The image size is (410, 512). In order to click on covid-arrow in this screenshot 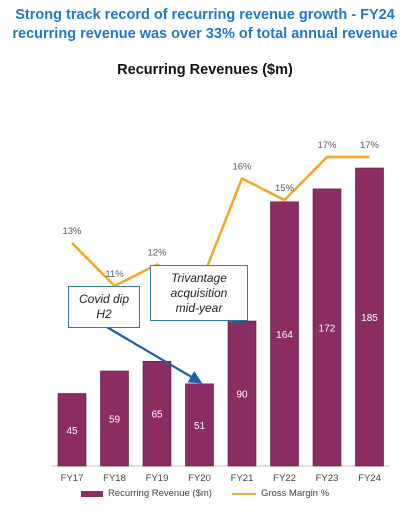, I will do `click(153, 354)`.